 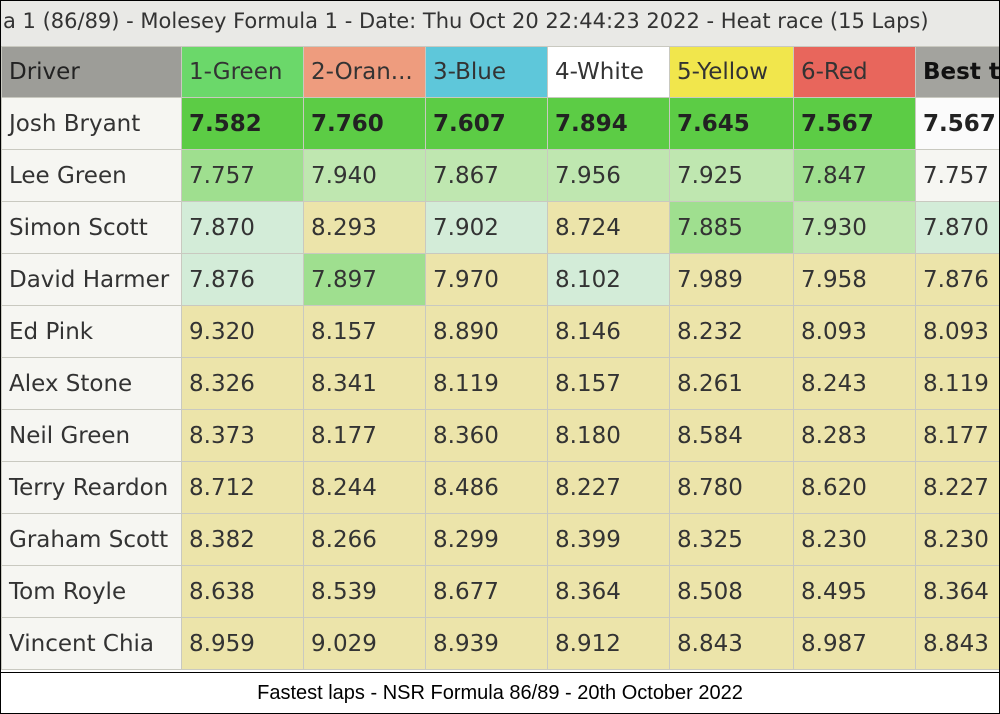 I want to click on best-time: 7.567, so click(x=957, y=123).